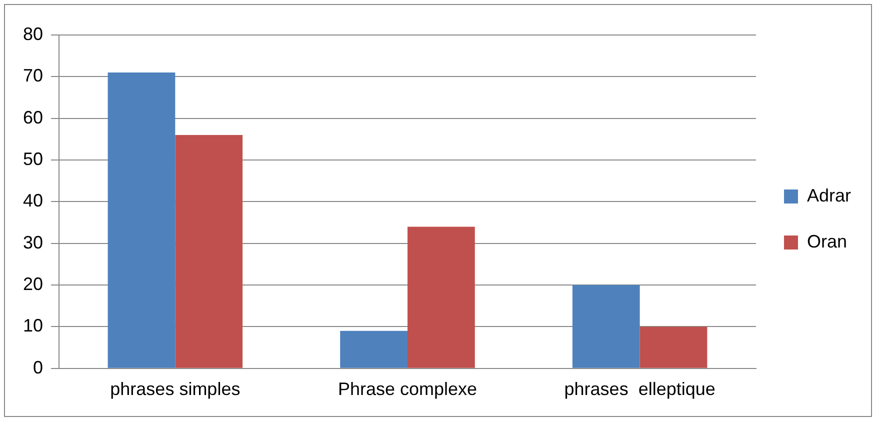  I want to click on y-tick-label: 30, so click(33, 242).